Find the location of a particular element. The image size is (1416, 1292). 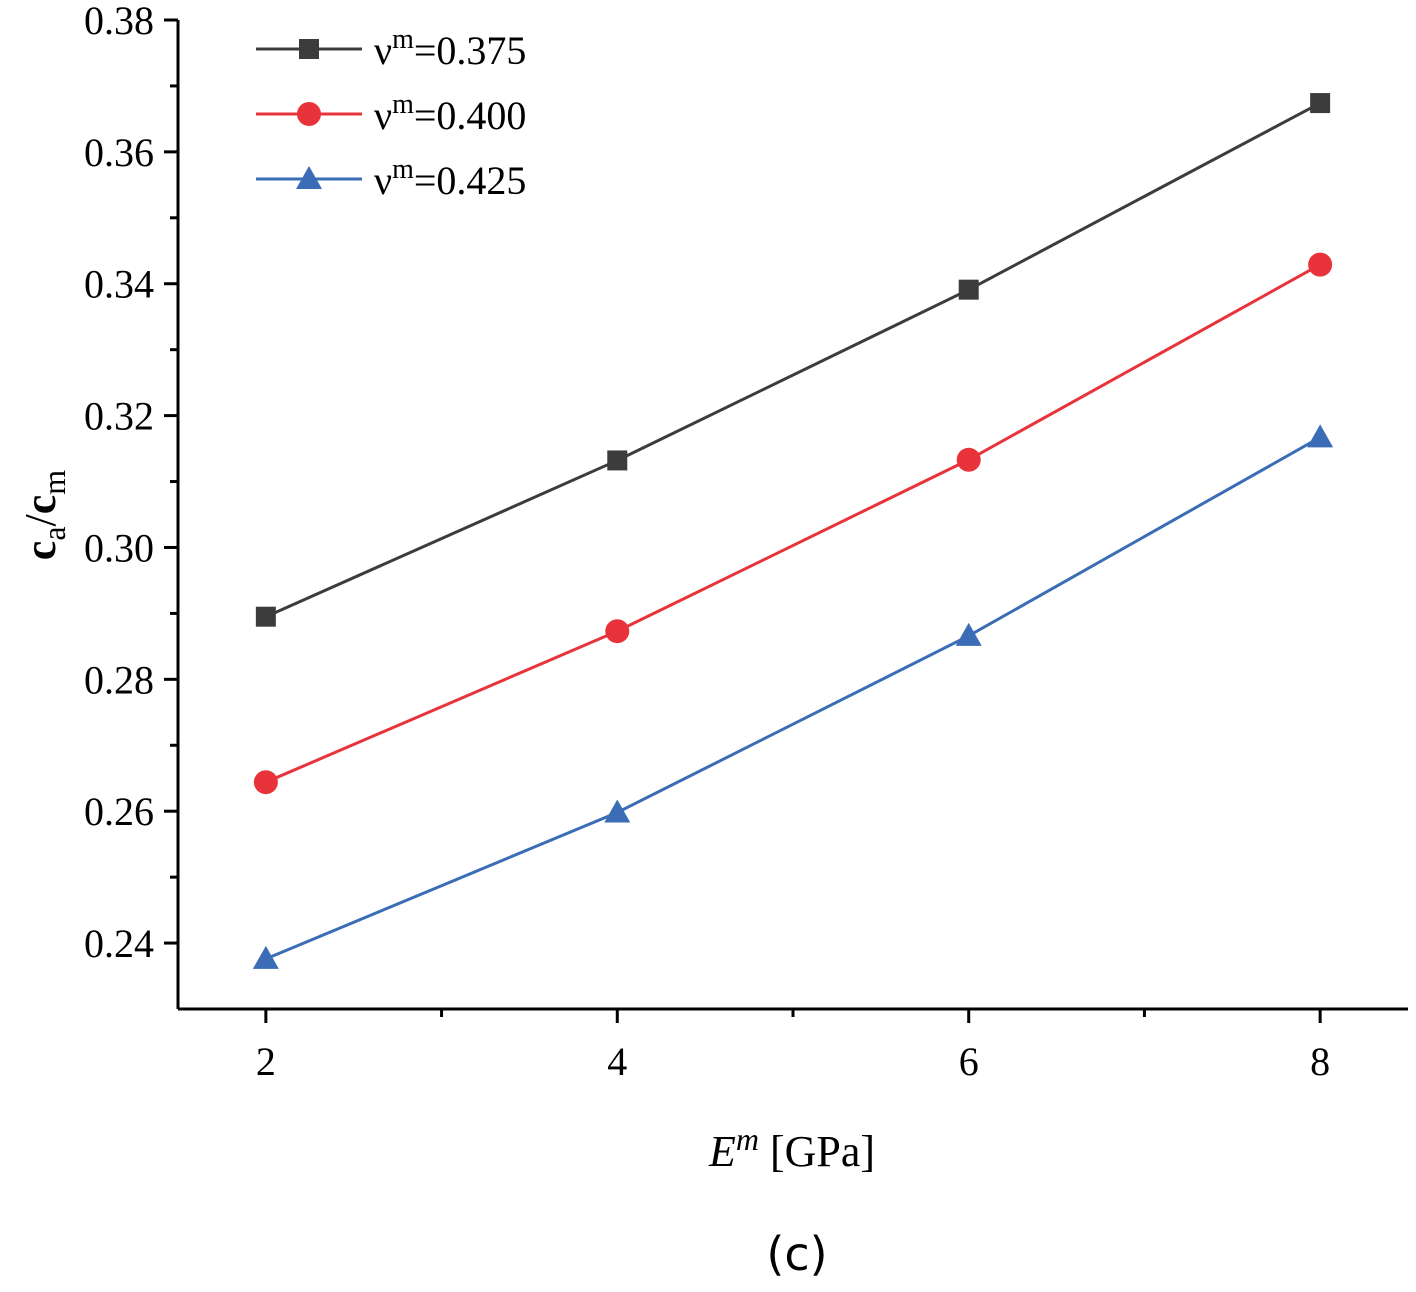

legend-label: νm=0.400 is located at coordinates (450, 113).